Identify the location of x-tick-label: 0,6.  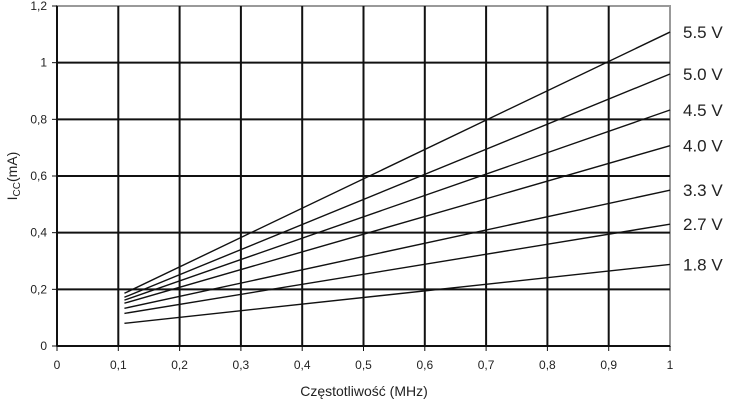
(424, 365).